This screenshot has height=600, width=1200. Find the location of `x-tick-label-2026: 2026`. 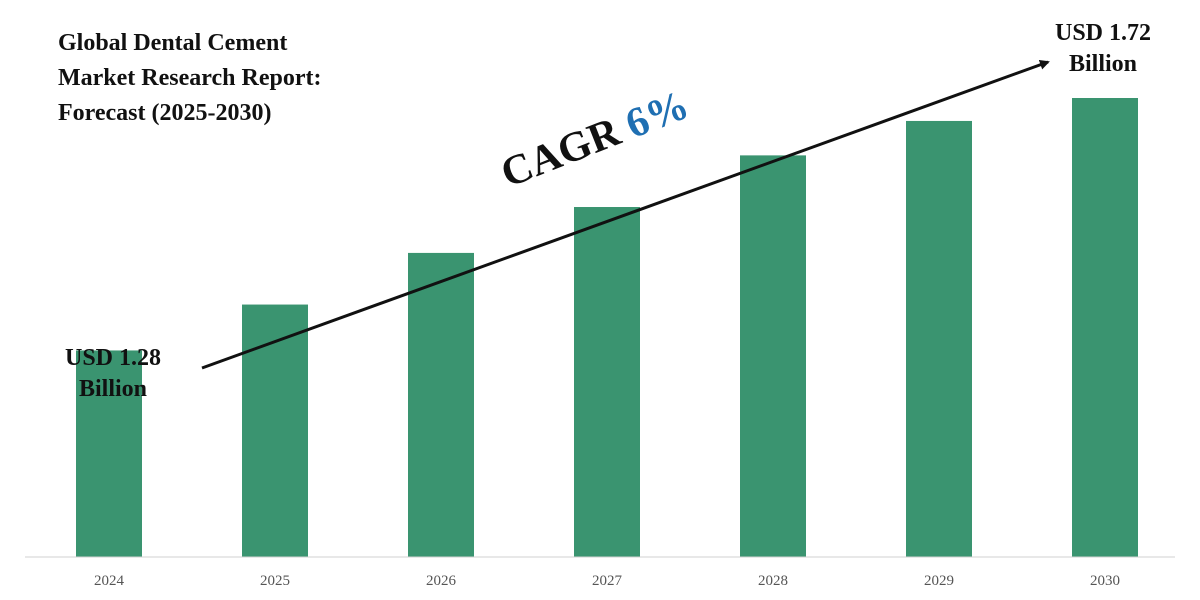

x-tick-label-2026: 2026 is located at coordinates (441, 581).